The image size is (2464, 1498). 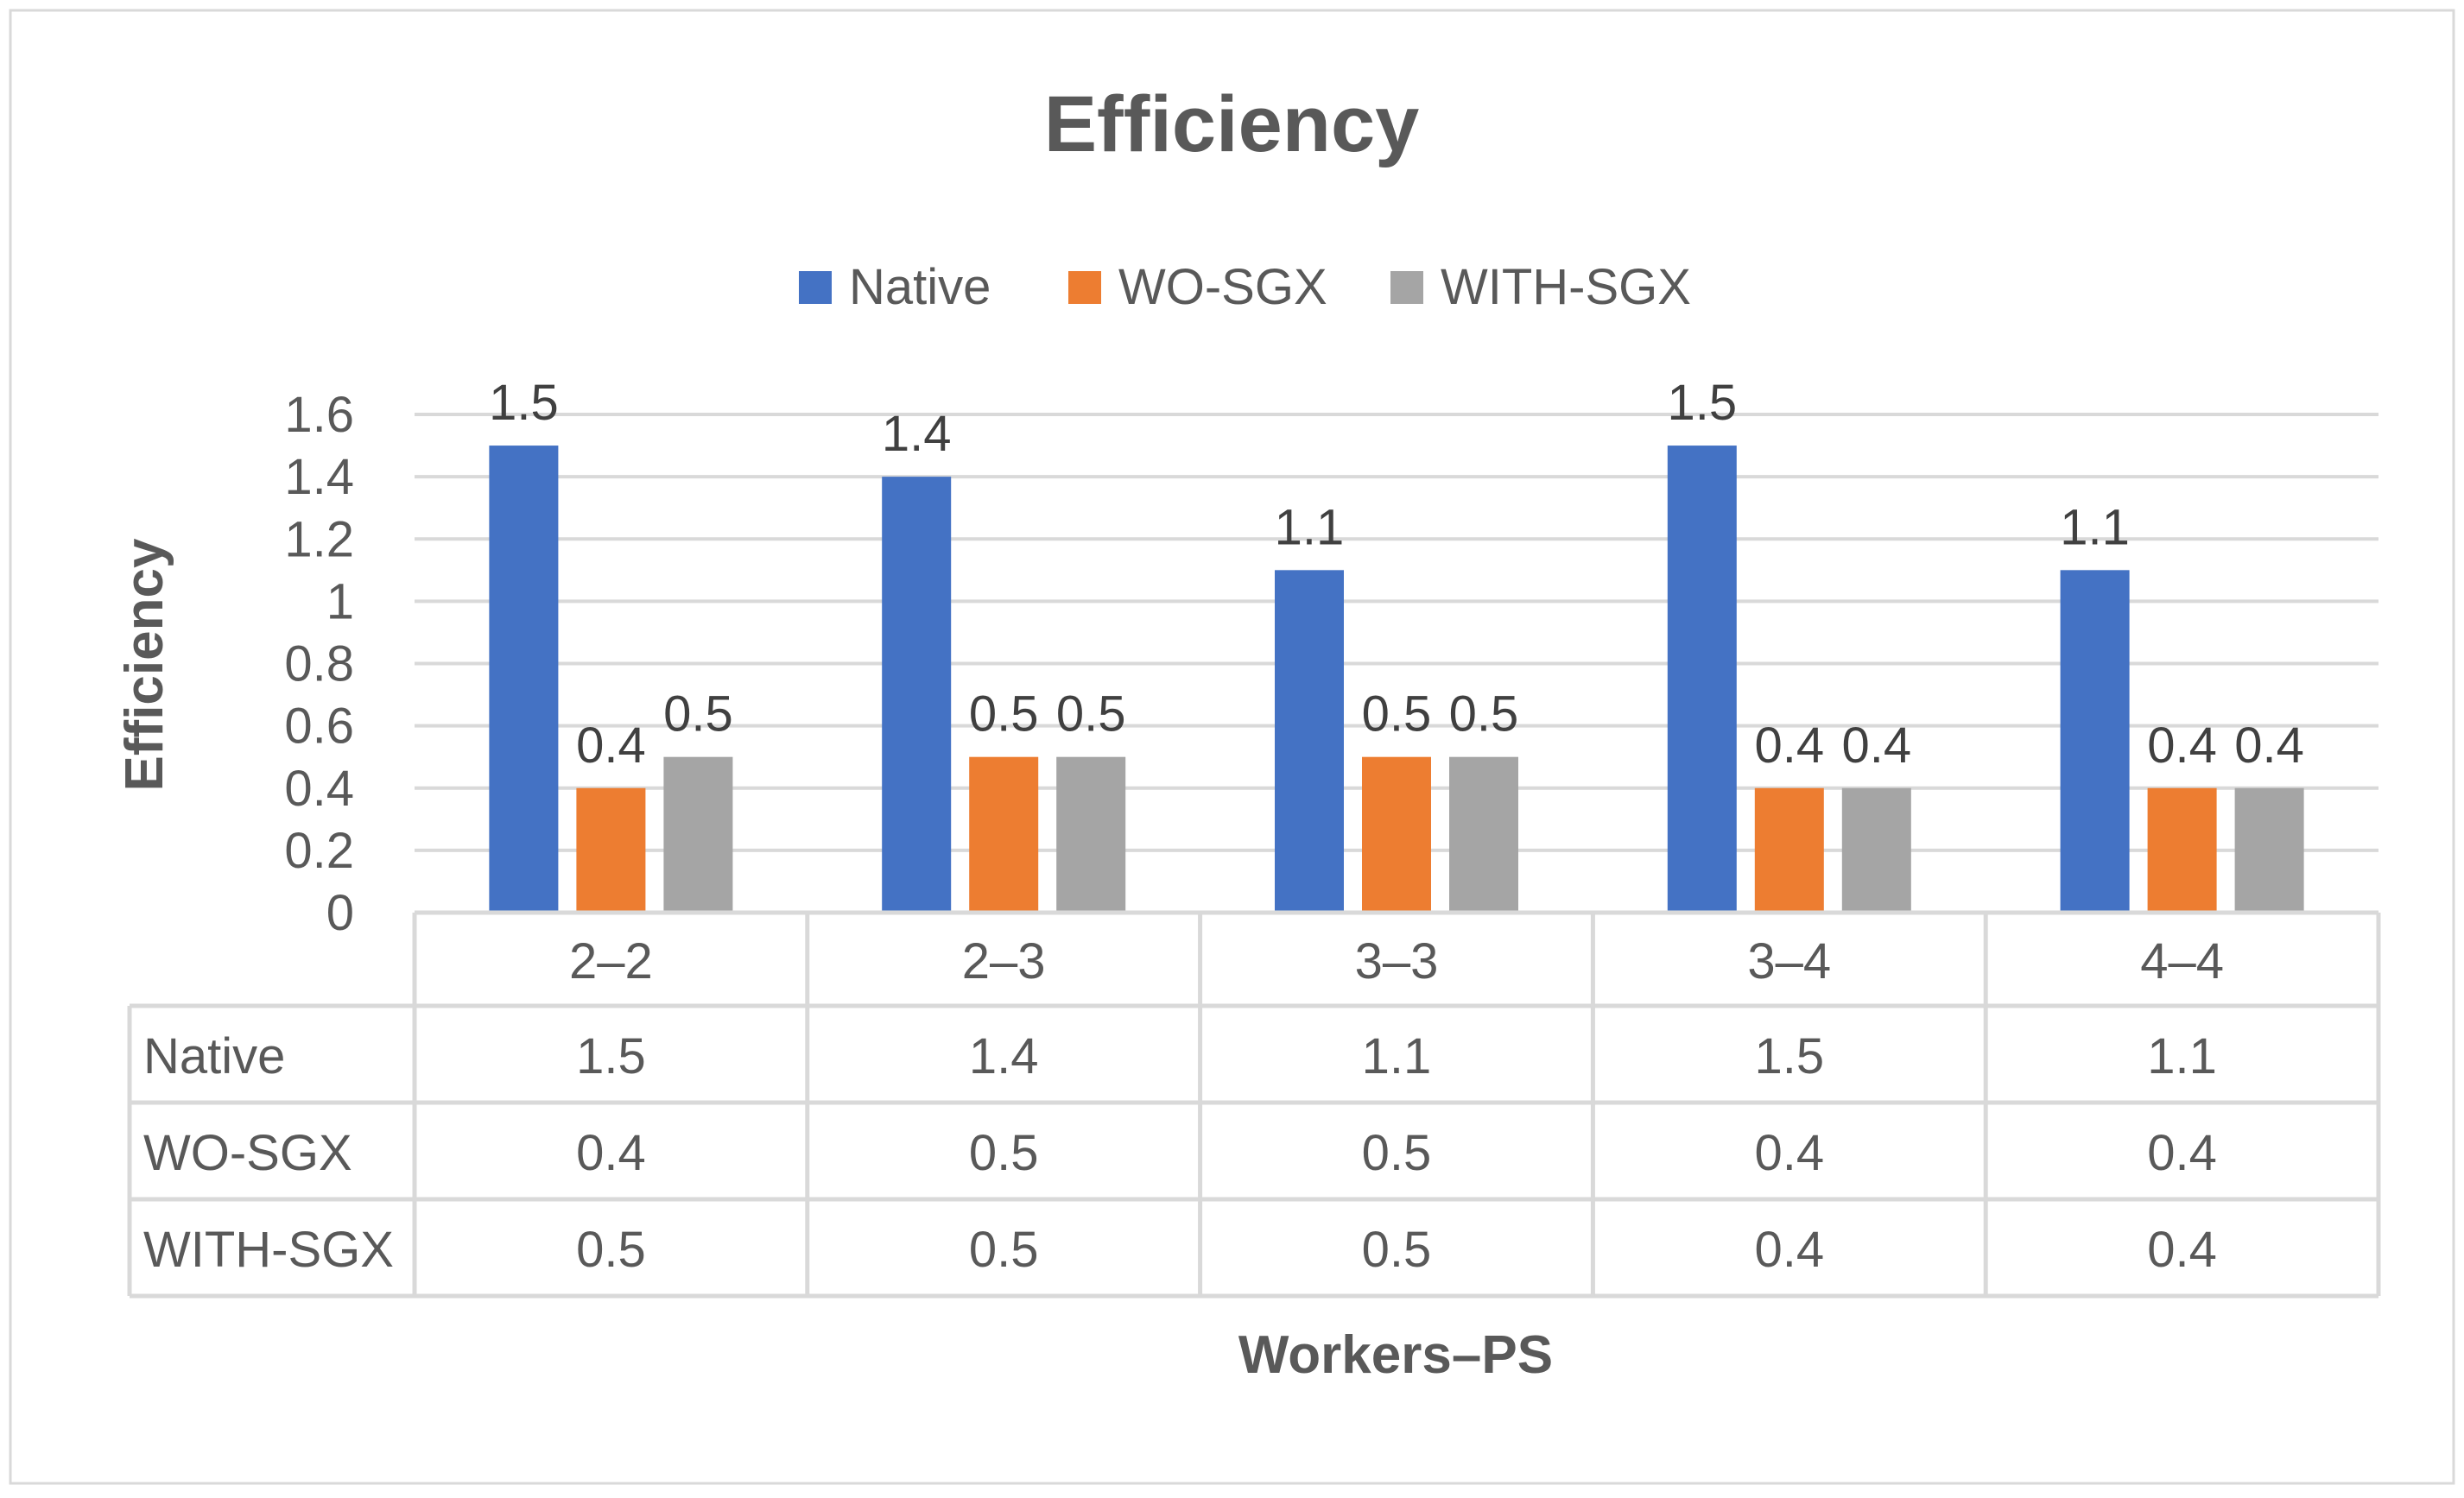 I want to click on legend-label-wo-sgx: WO-SGX, so click(x=1222, y=287).